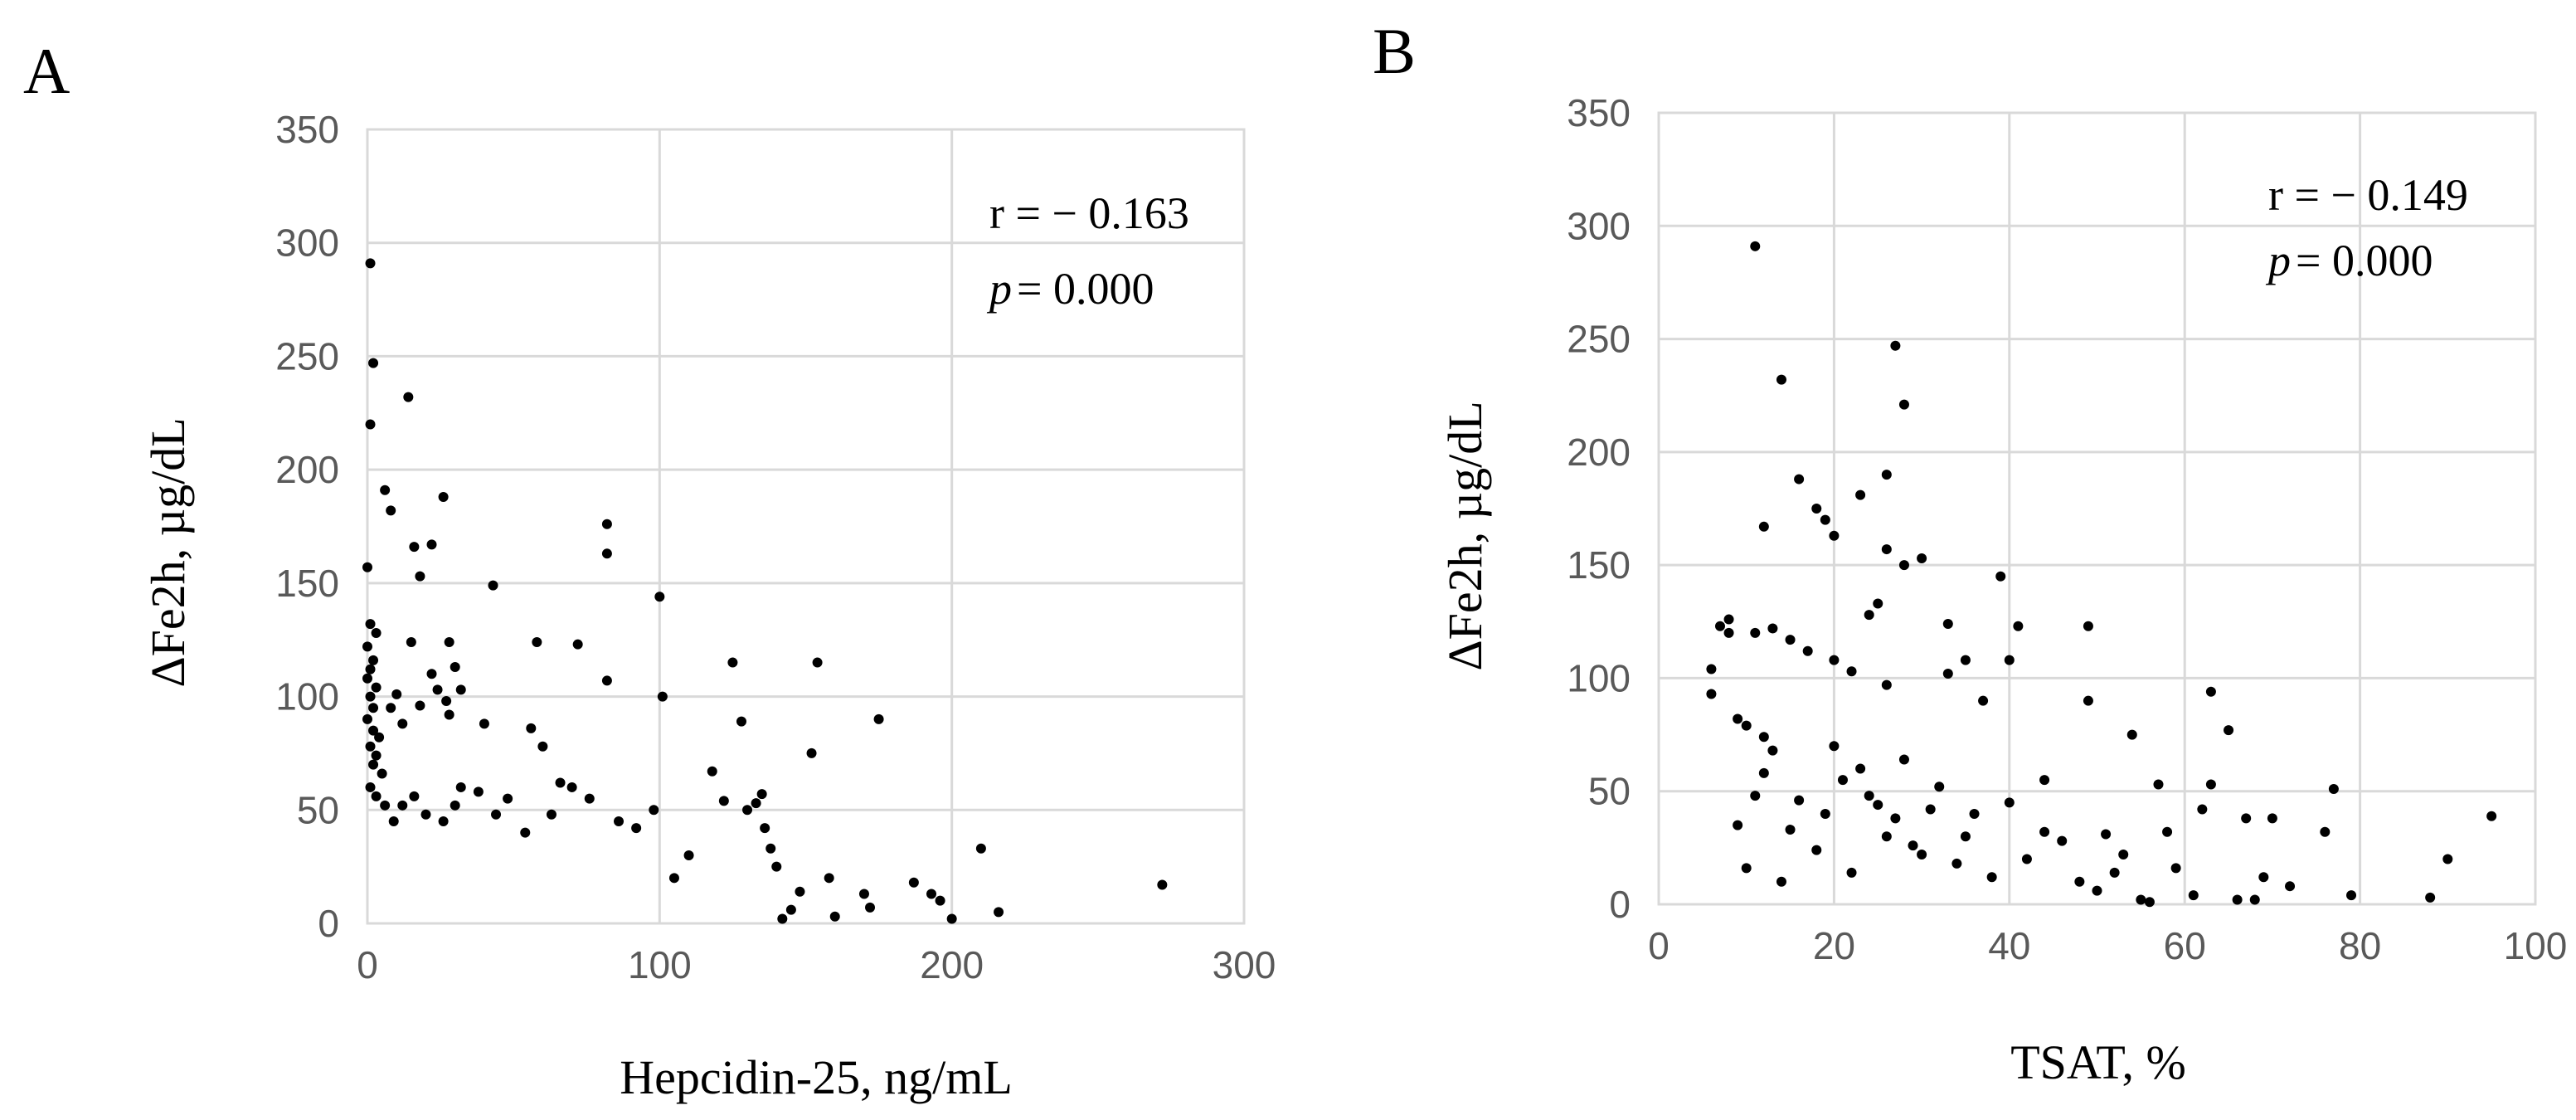 The width and height of the screenshot is (2576, 1120). I want to click on panel-b-x-tick-labels: 0 20 40 60 80 100, so click(2107, 945).